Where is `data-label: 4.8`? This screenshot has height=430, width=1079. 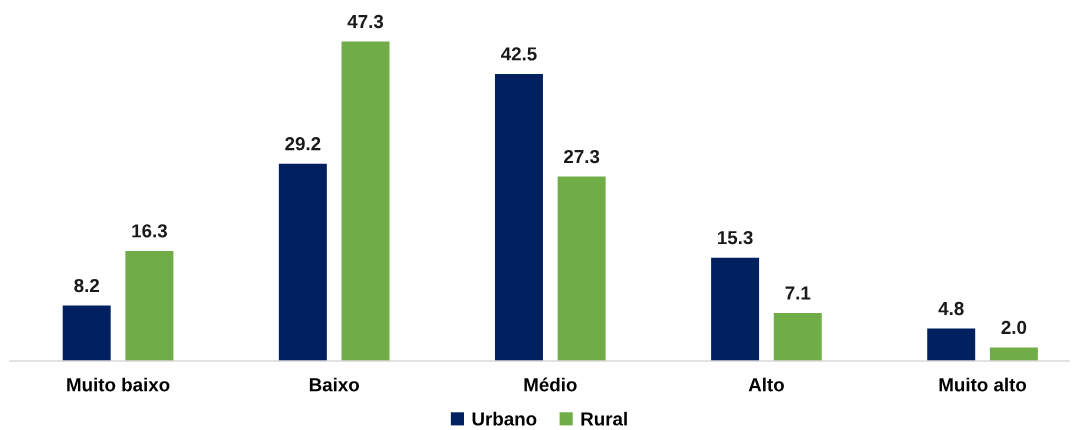
data-label: 4.8 is located at coordinates (951, 308).